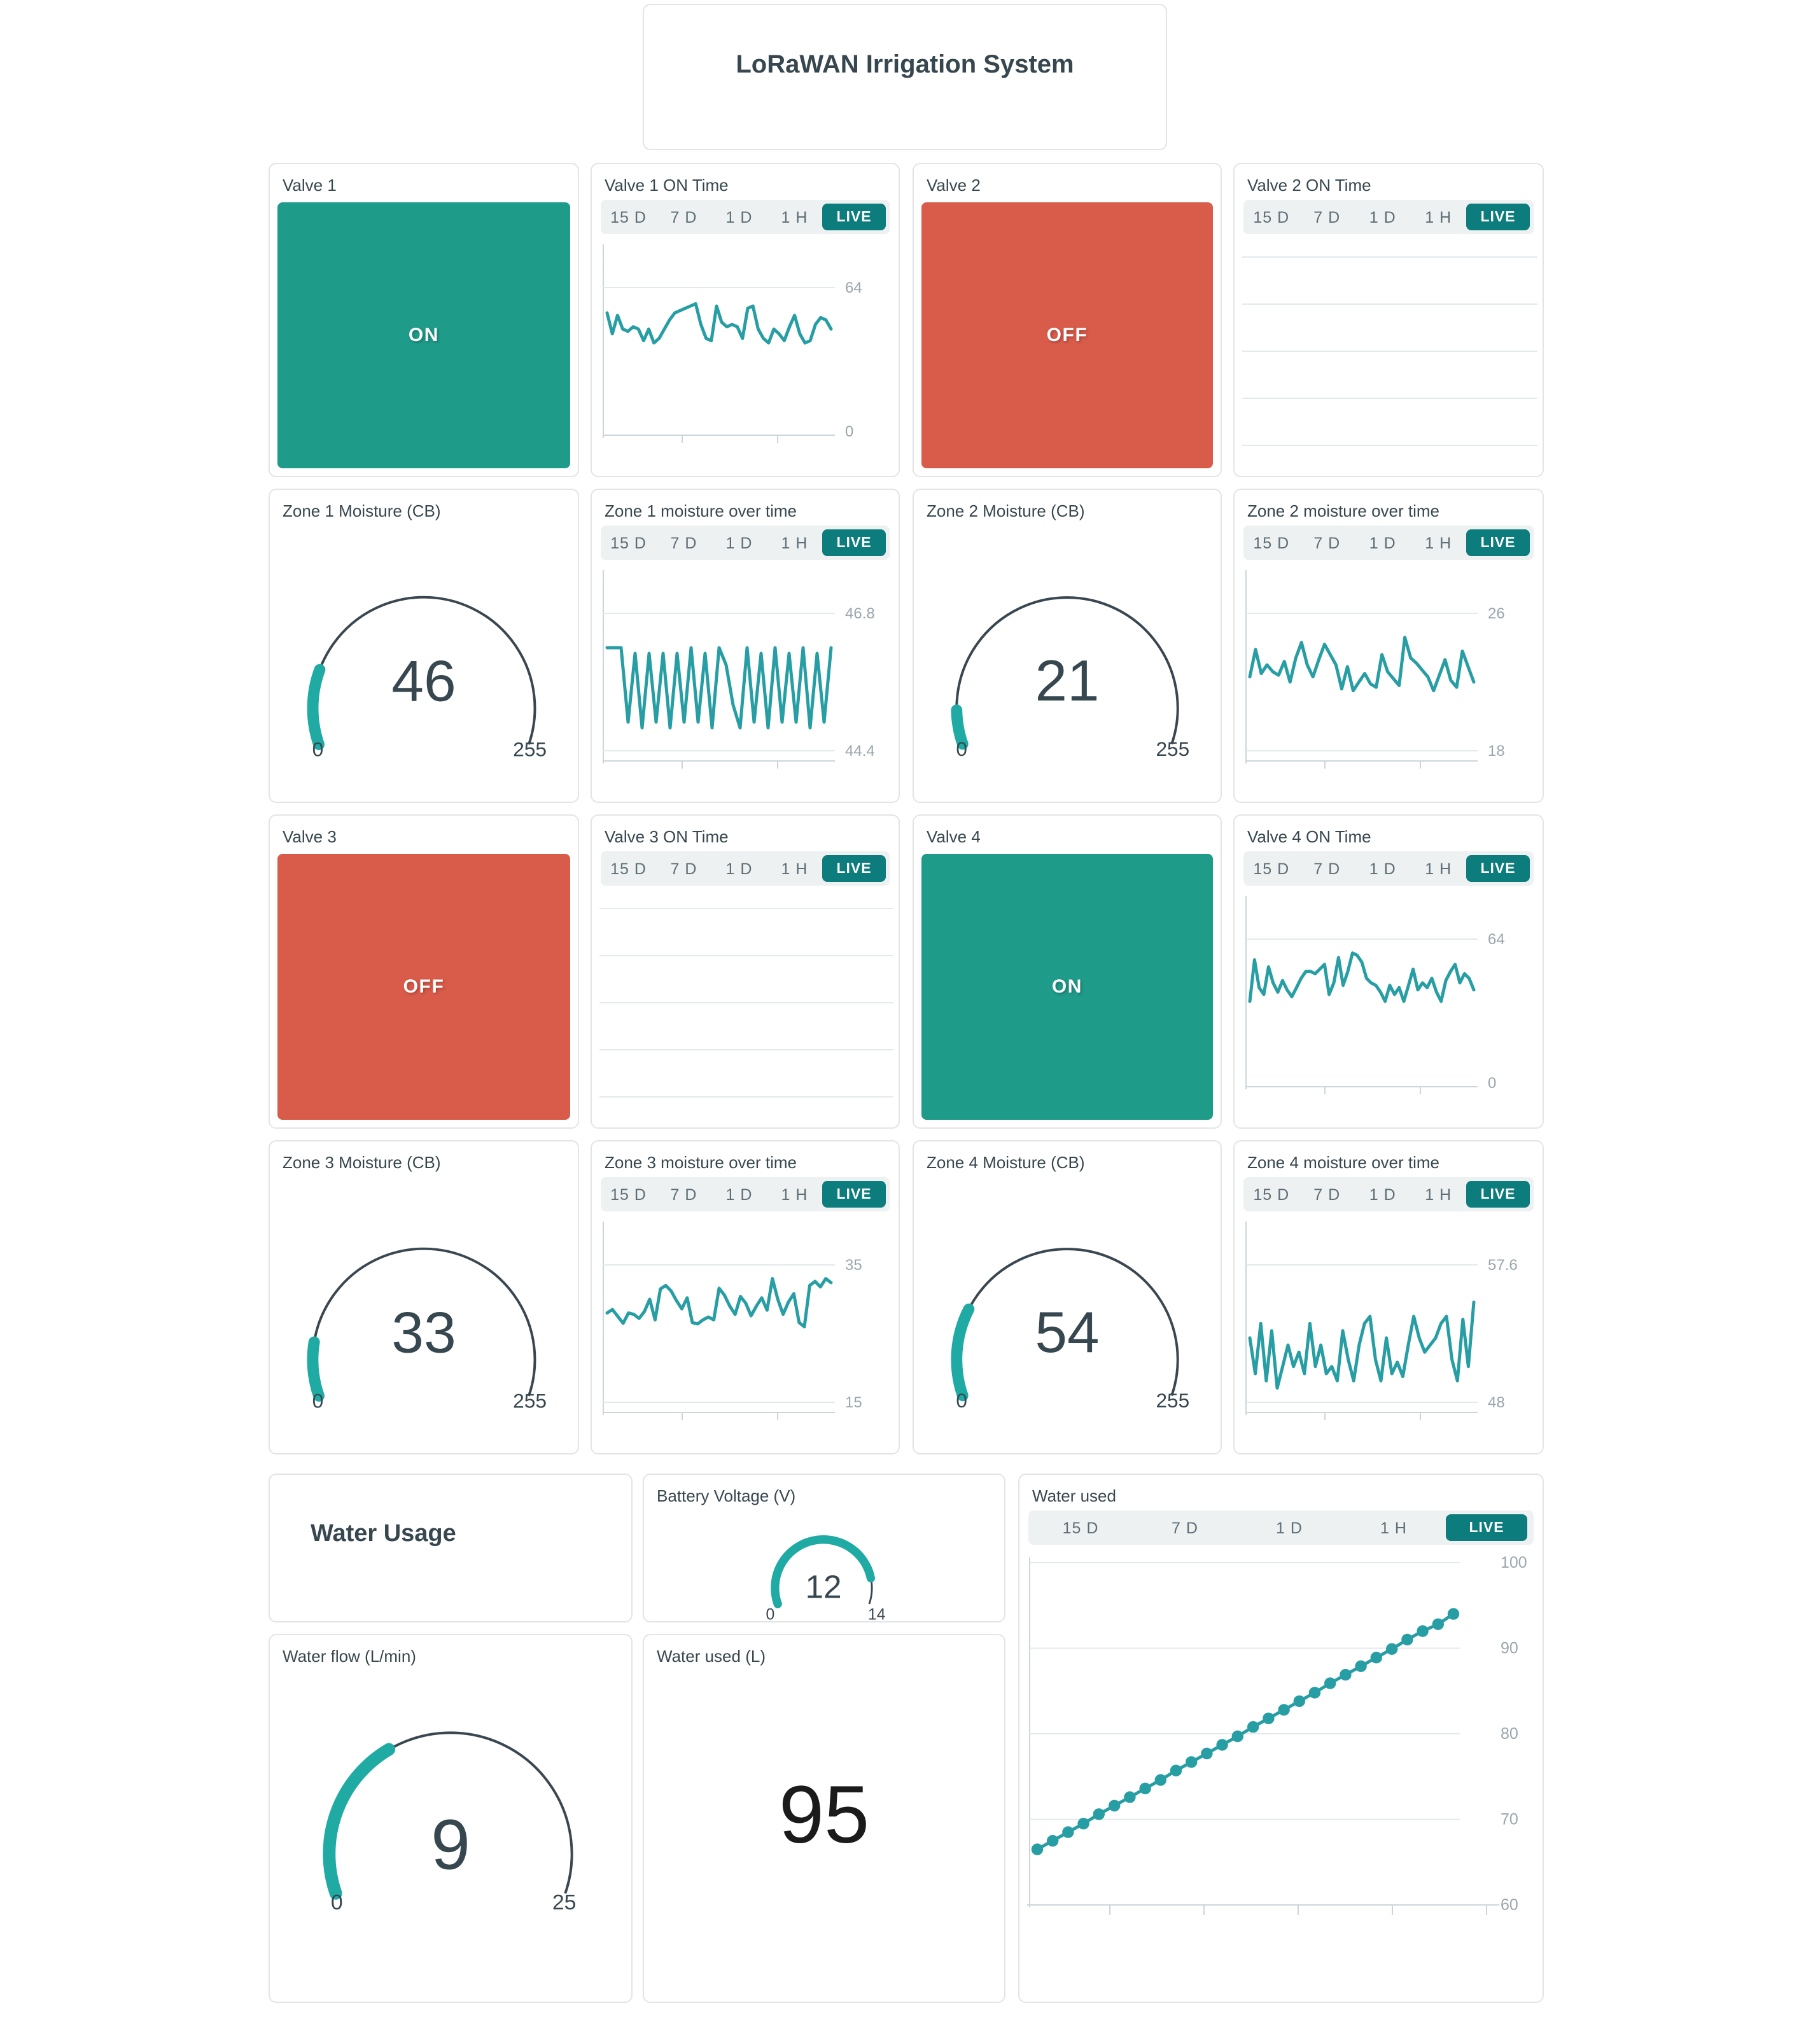 Image resolution: width=1820 pixels, height=2036 pixels. I want to click on zone2-gauge-card: Zone 2 Moisture (CB) 21 0 255, so click(1067, 646).